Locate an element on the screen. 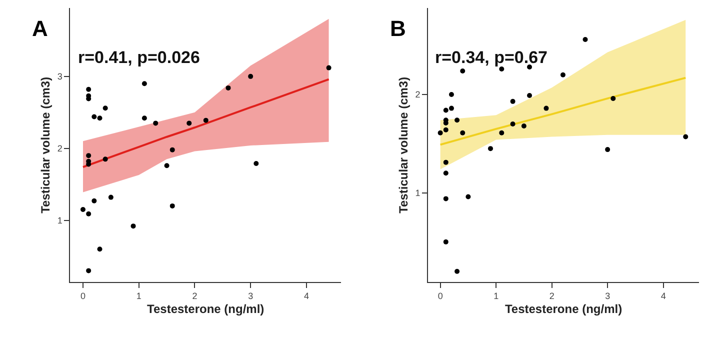  chart-title: B is located at coordinates (398, 28).